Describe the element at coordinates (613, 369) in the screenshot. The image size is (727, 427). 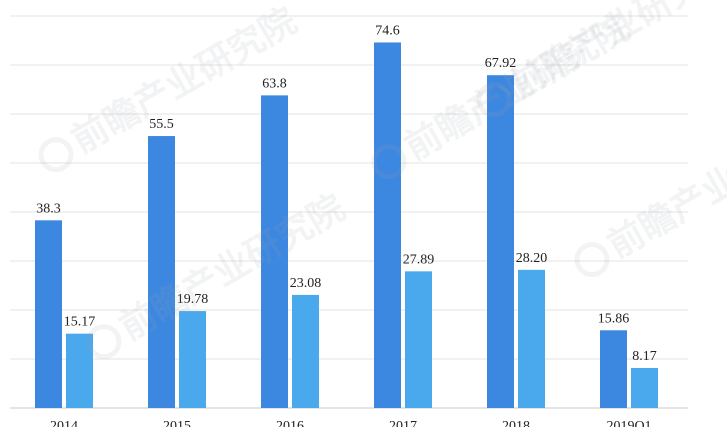
I see `bar-2019Q1-series1` at that location.